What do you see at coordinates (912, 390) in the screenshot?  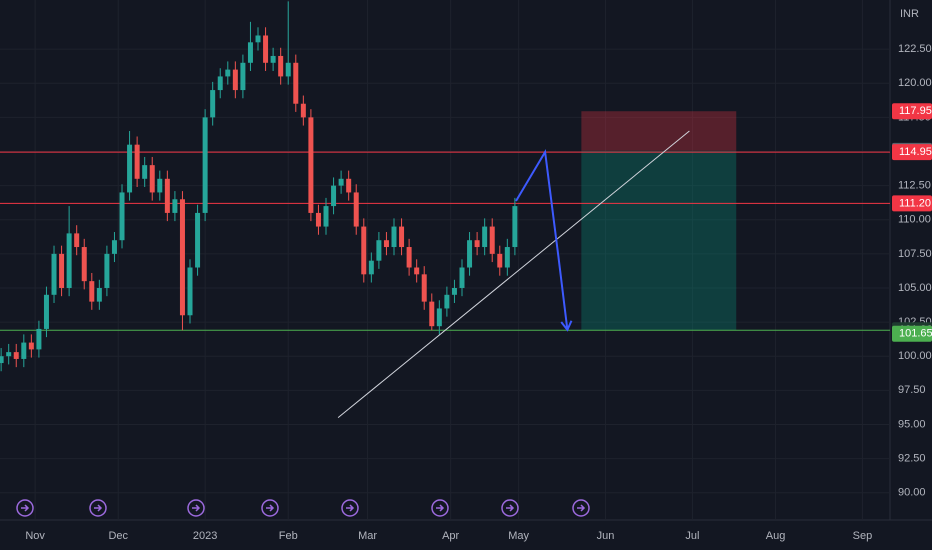 I see `y-tick-label: 97.50` at bounding box center [912, 390].